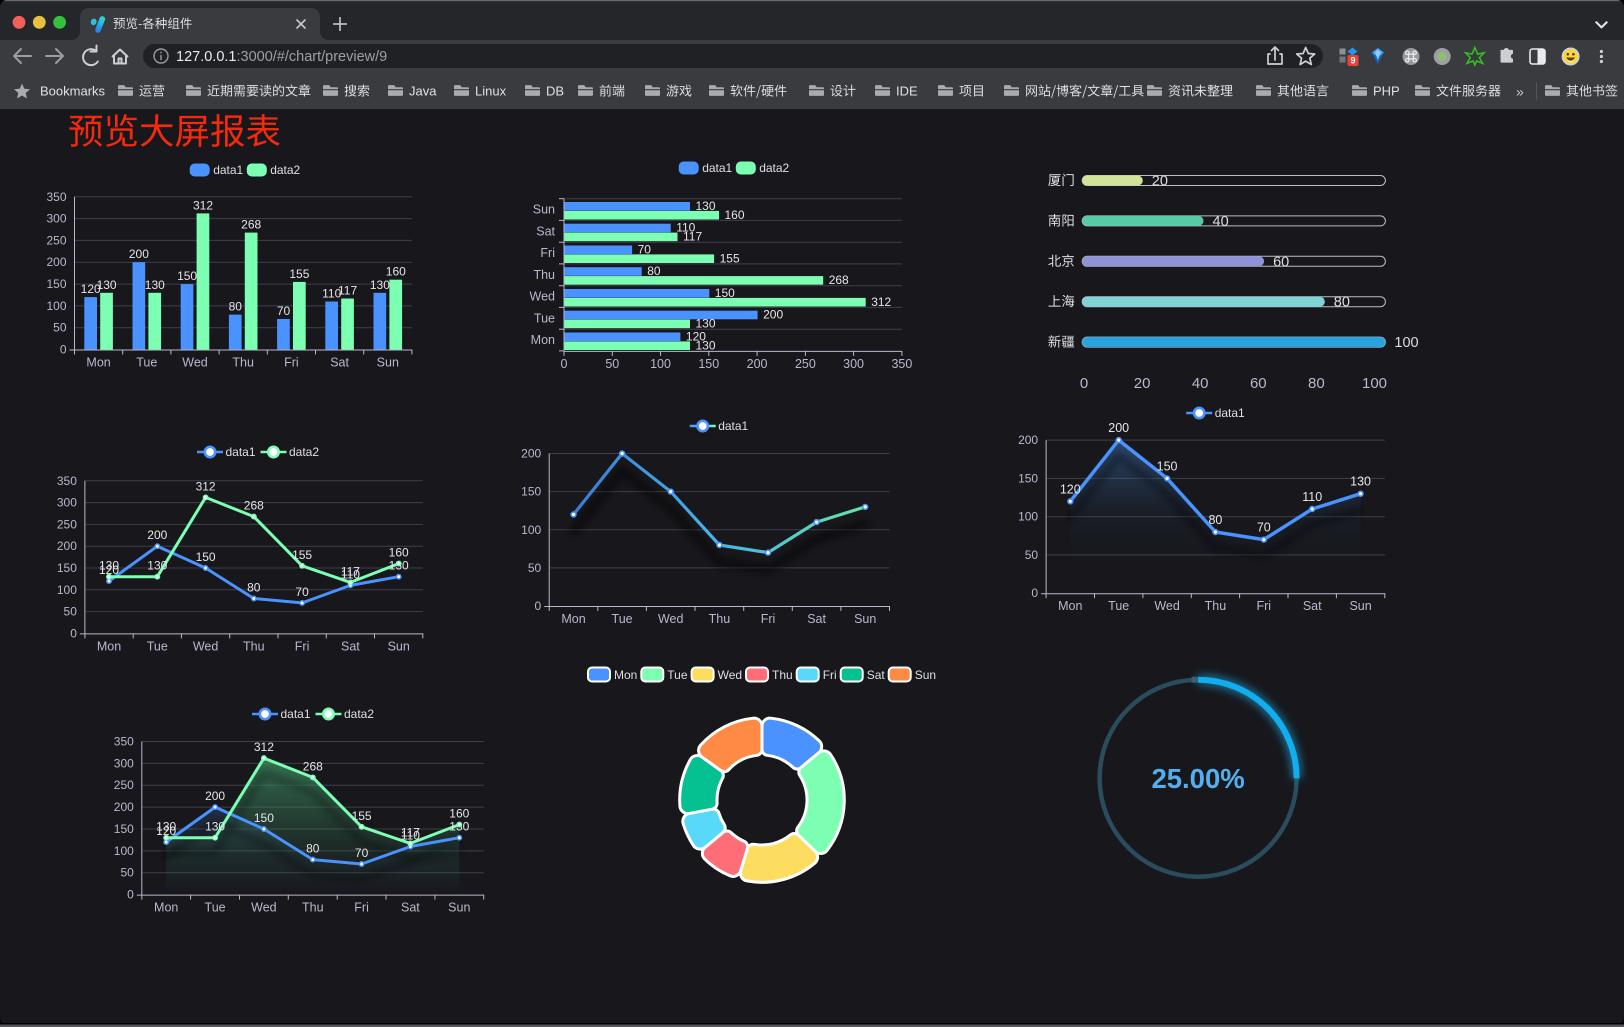 This screenshot has width=1624, height=1027. I want to click on svg-text: 20, so click(1160, 182).